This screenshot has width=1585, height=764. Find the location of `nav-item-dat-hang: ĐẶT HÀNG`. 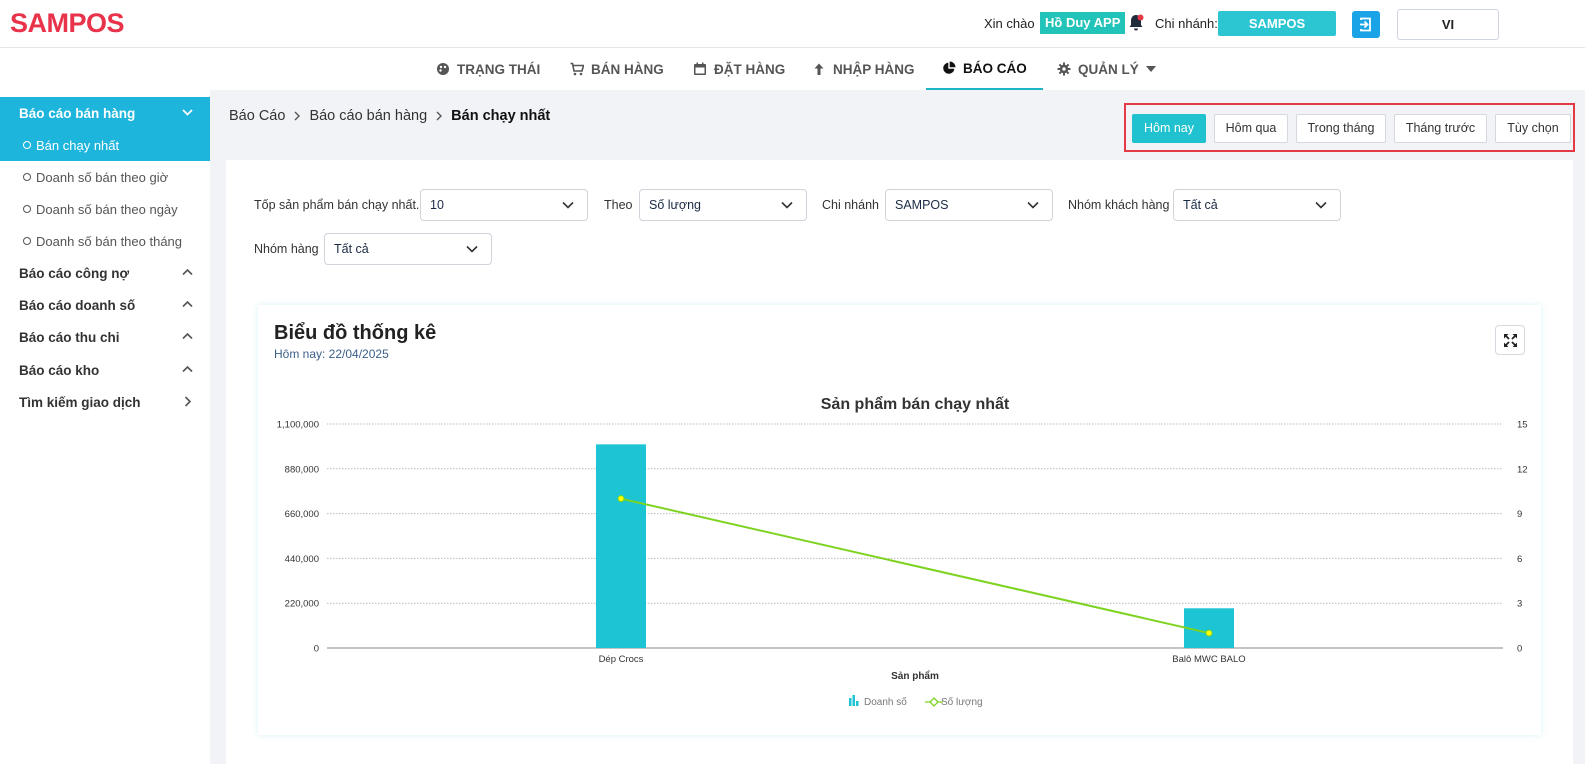

nav-item-dat-hang: ĐẶT HÀNG is located at coordinates (739, 69).